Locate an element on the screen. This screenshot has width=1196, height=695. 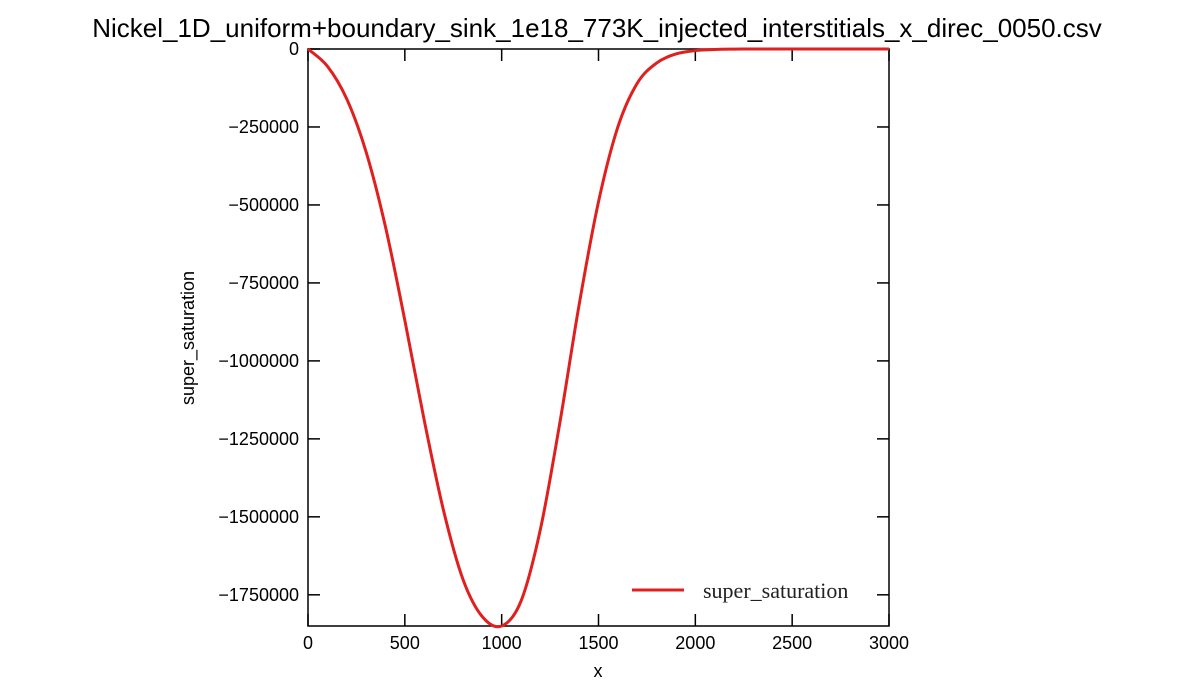
y-tick-label: −1750000 is located at coordinates (258, 595).